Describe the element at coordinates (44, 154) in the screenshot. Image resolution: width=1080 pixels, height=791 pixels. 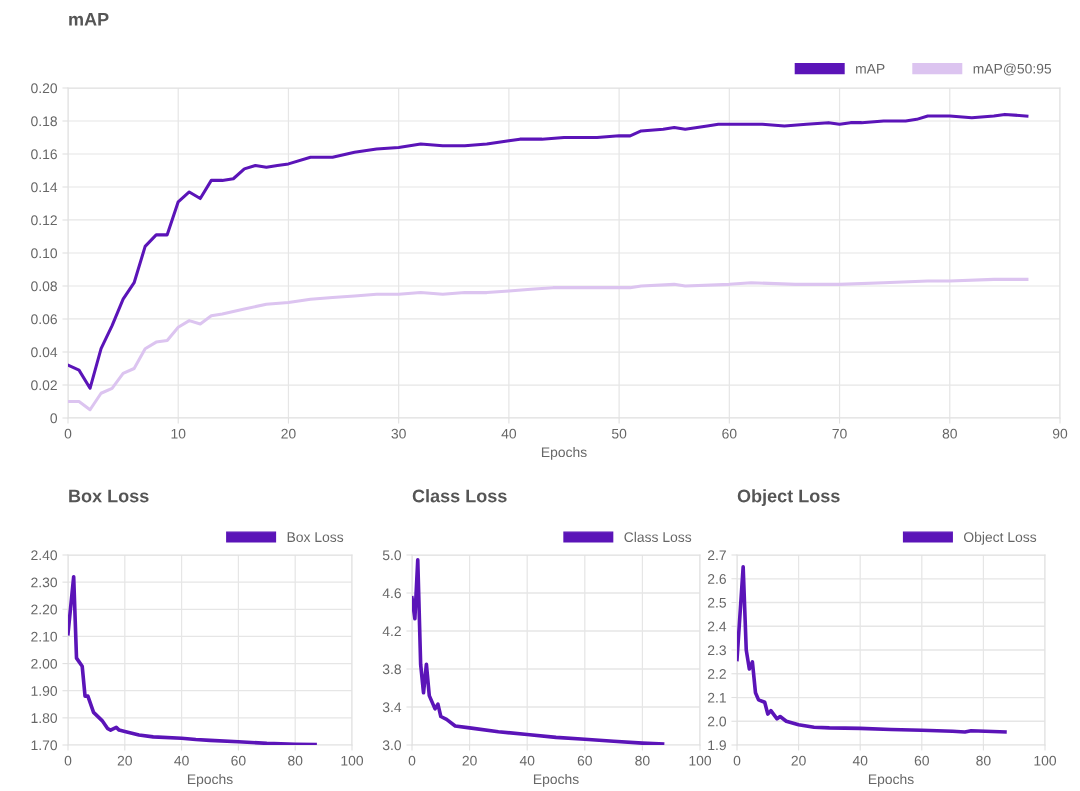
I see `y-tick-label: 0.16` at that location.